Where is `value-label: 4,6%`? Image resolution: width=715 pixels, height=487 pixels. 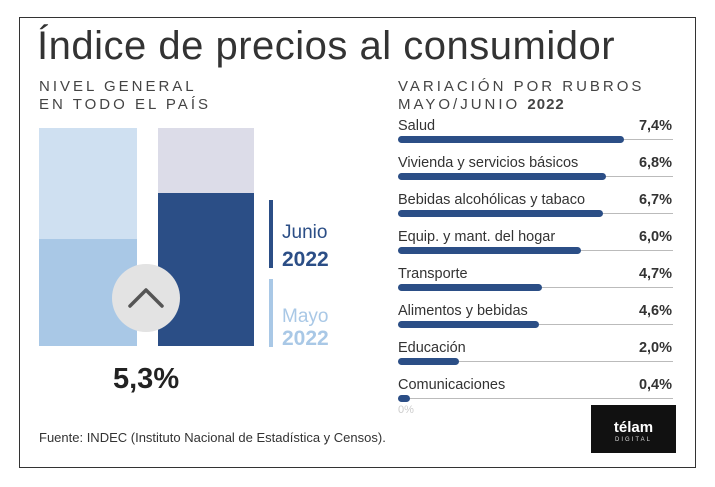
value-label: 4,6% is located at coordinates (655, 311).